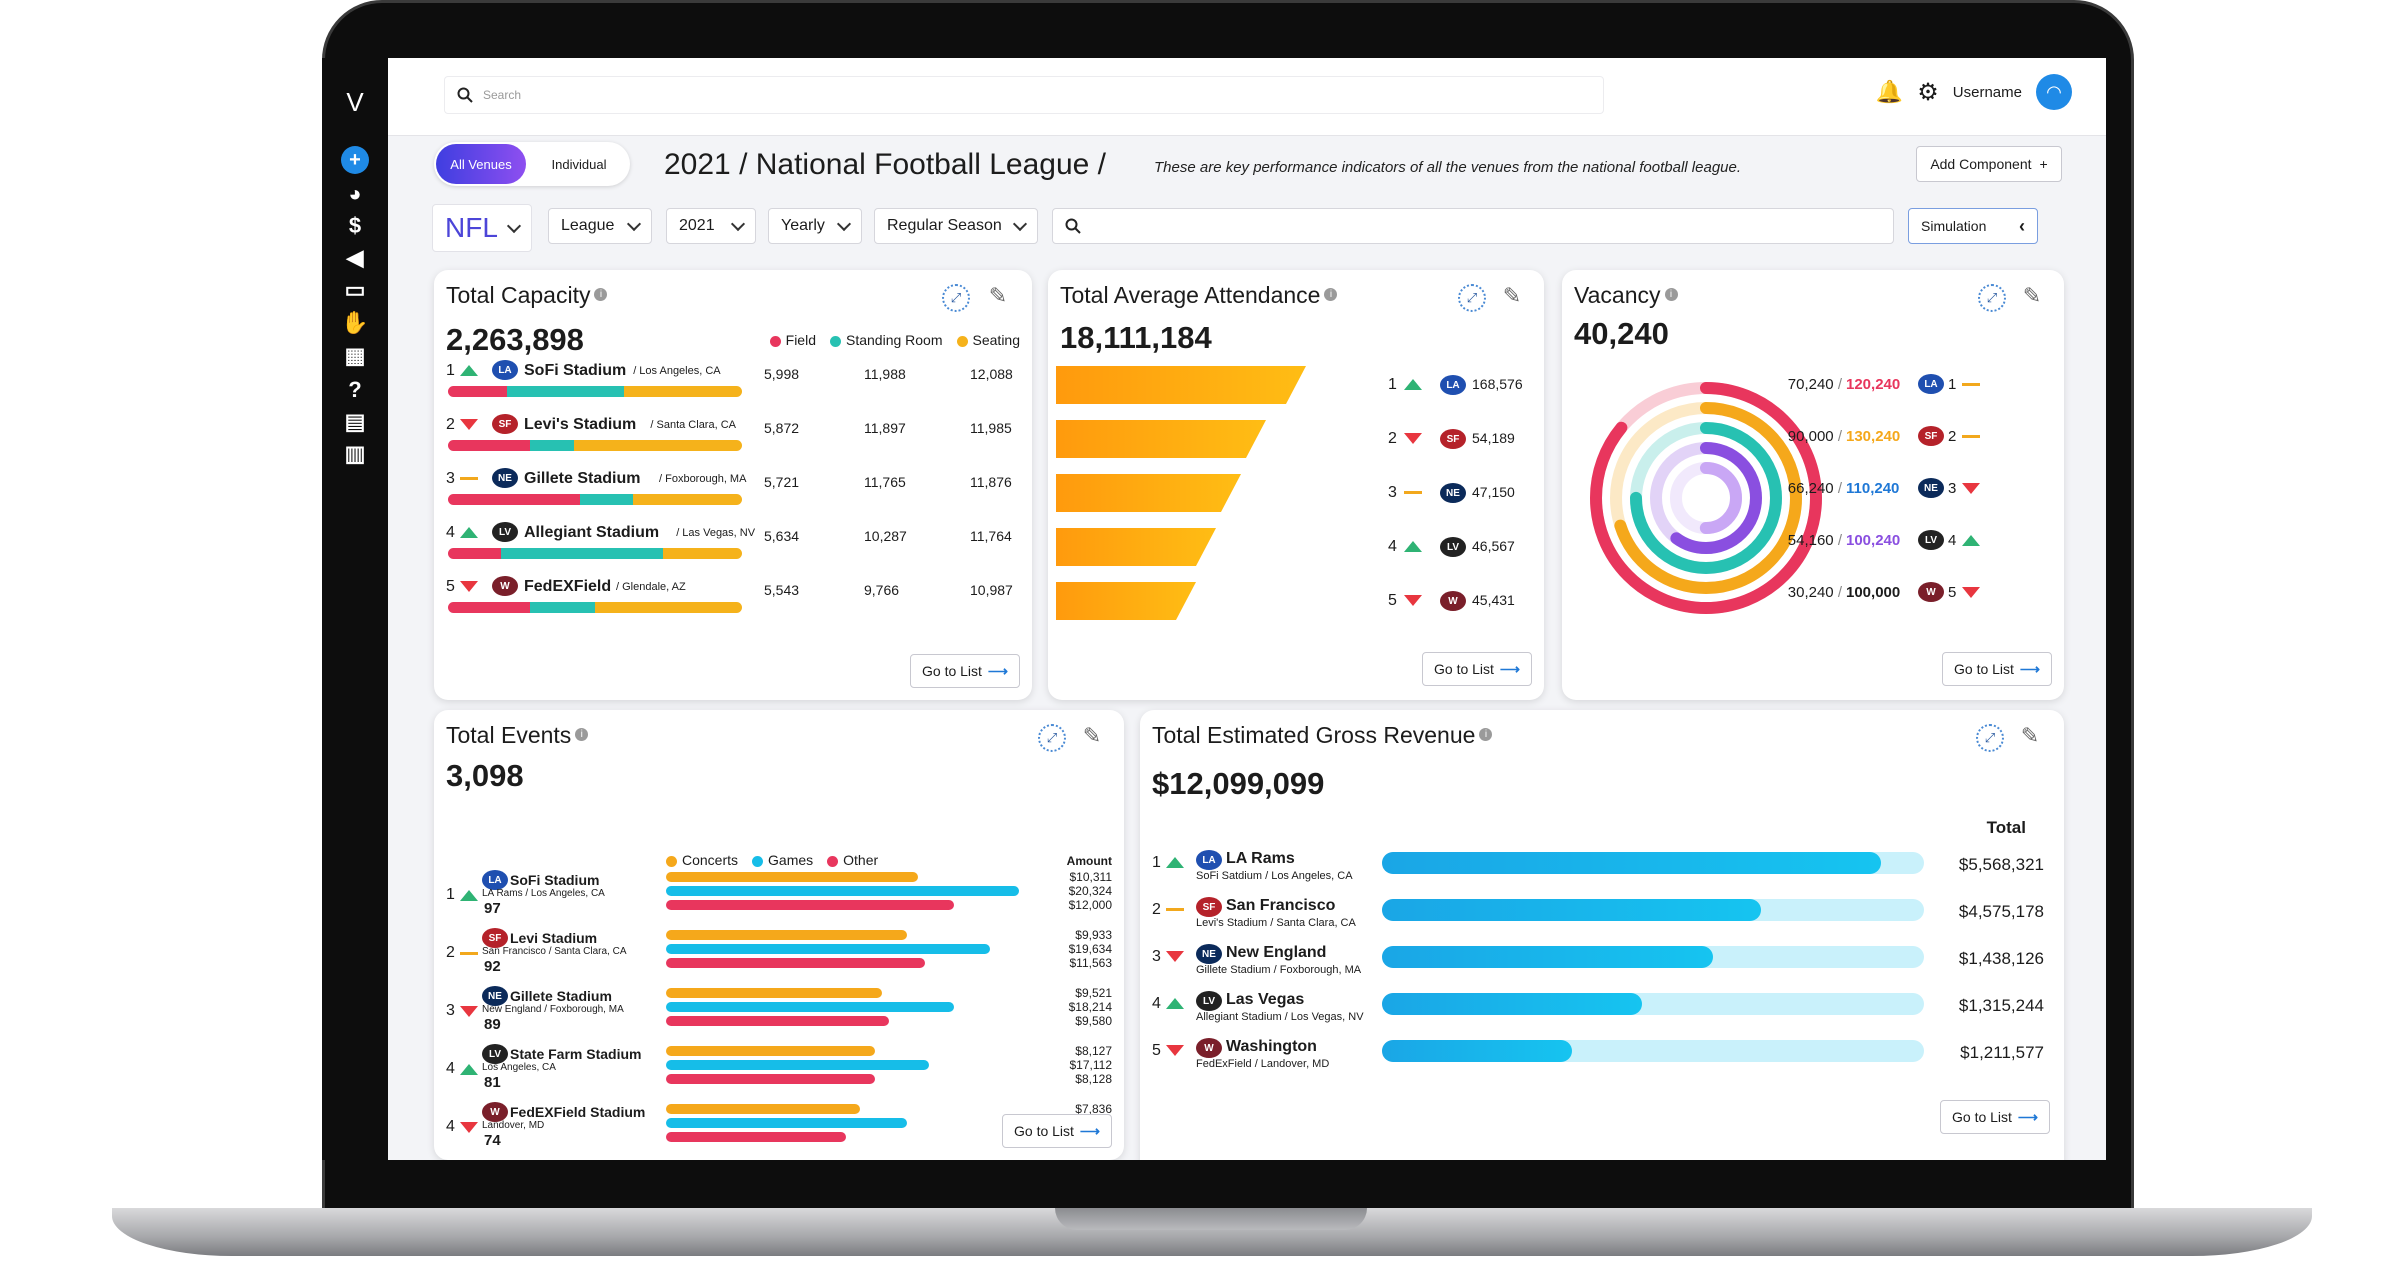 The width and height of the screenshot is (2401, 1285). Describe the element at coordinates (579, 164) in the screenshot. I see `toggle-individual: Individual` at that location.